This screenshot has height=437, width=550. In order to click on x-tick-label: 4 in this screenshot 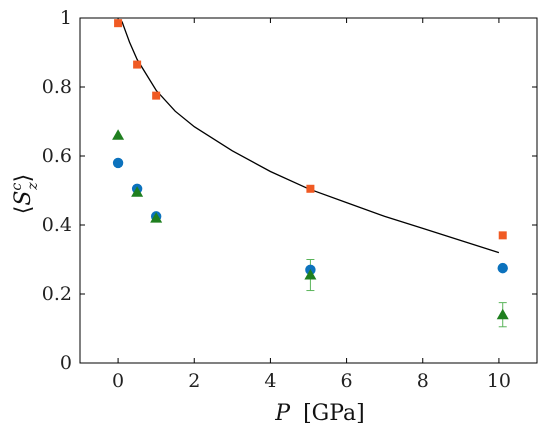, I will do `click(270, 381)`.